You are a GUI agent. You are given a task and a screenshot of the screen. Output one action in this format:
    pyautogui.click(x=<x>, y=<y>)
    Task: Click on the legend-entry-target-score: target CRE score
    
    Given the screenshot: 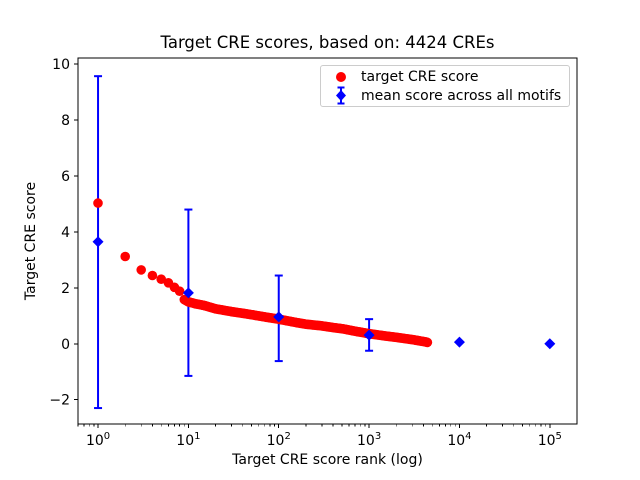 What is the action you would take?
    pyautogui.click(x=445, y=76)
    